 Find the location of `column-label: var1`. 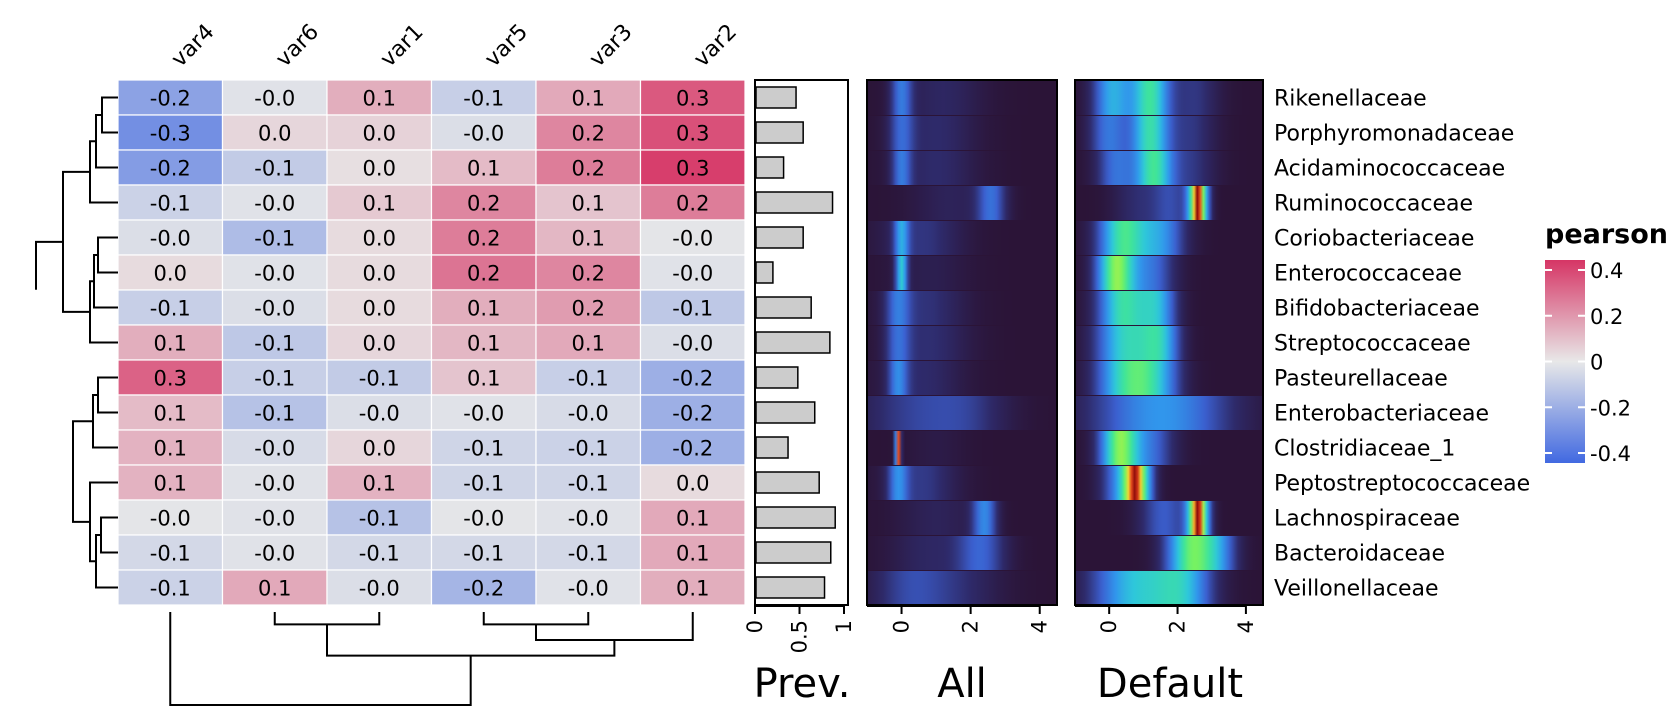

column-label: var1 is located at coordinates (402, 46).